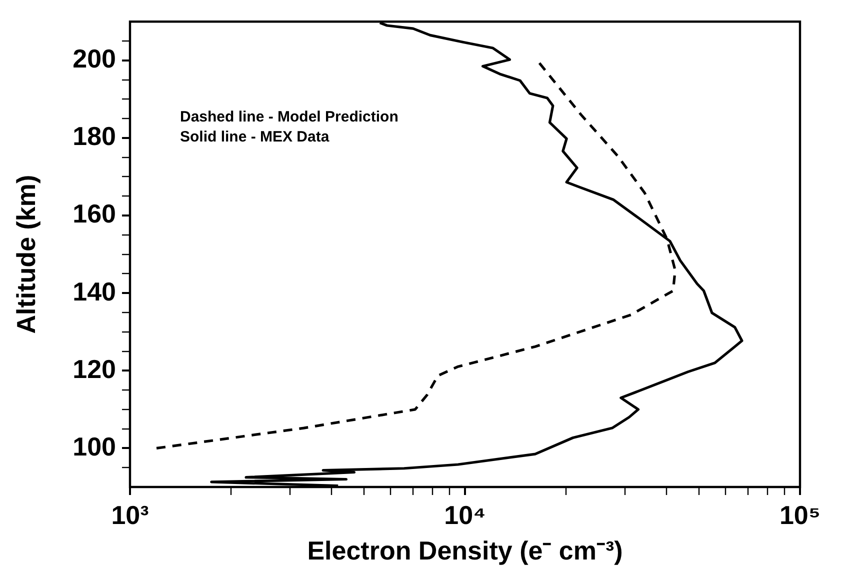  Describe the element at coordinates (94, 136) in the screenshot. I see `y-tick-label: 180` at that location.